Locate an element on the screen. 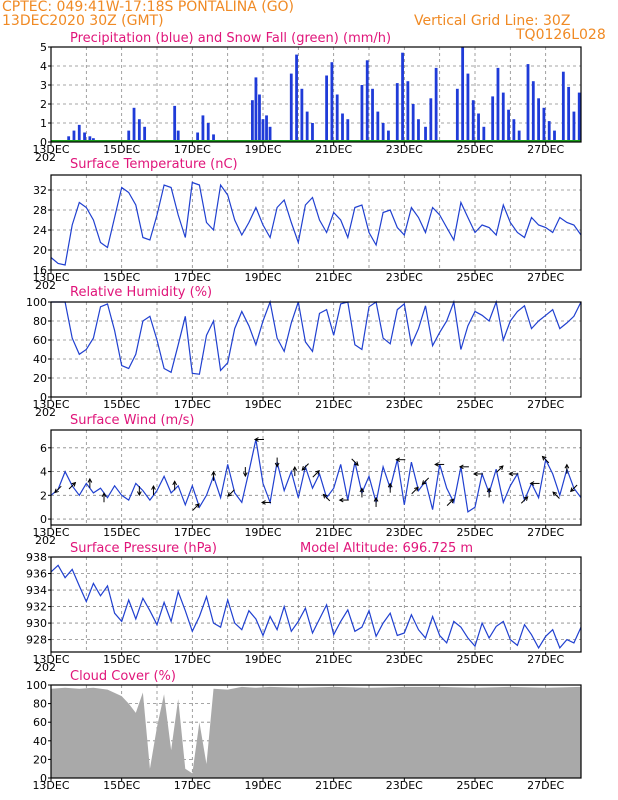 The width and height of the screenshot is (618, 800). wind-series-line is located at coordinates (316, 476).